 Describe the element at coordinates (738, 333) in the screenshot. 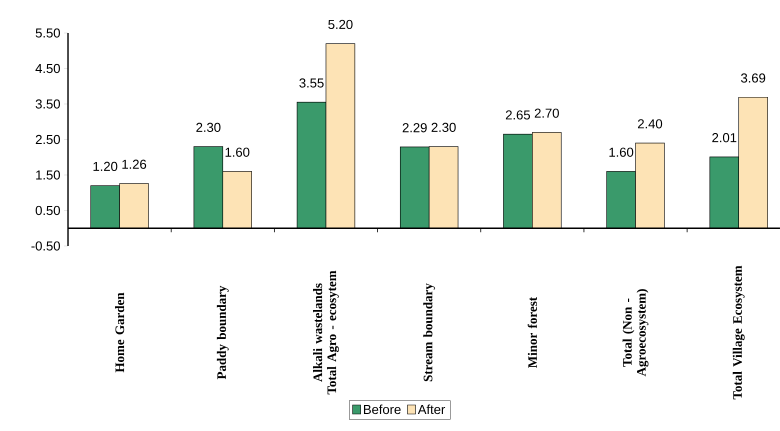

I see `x-tick-label: Total Village Ecosystem` at that location.